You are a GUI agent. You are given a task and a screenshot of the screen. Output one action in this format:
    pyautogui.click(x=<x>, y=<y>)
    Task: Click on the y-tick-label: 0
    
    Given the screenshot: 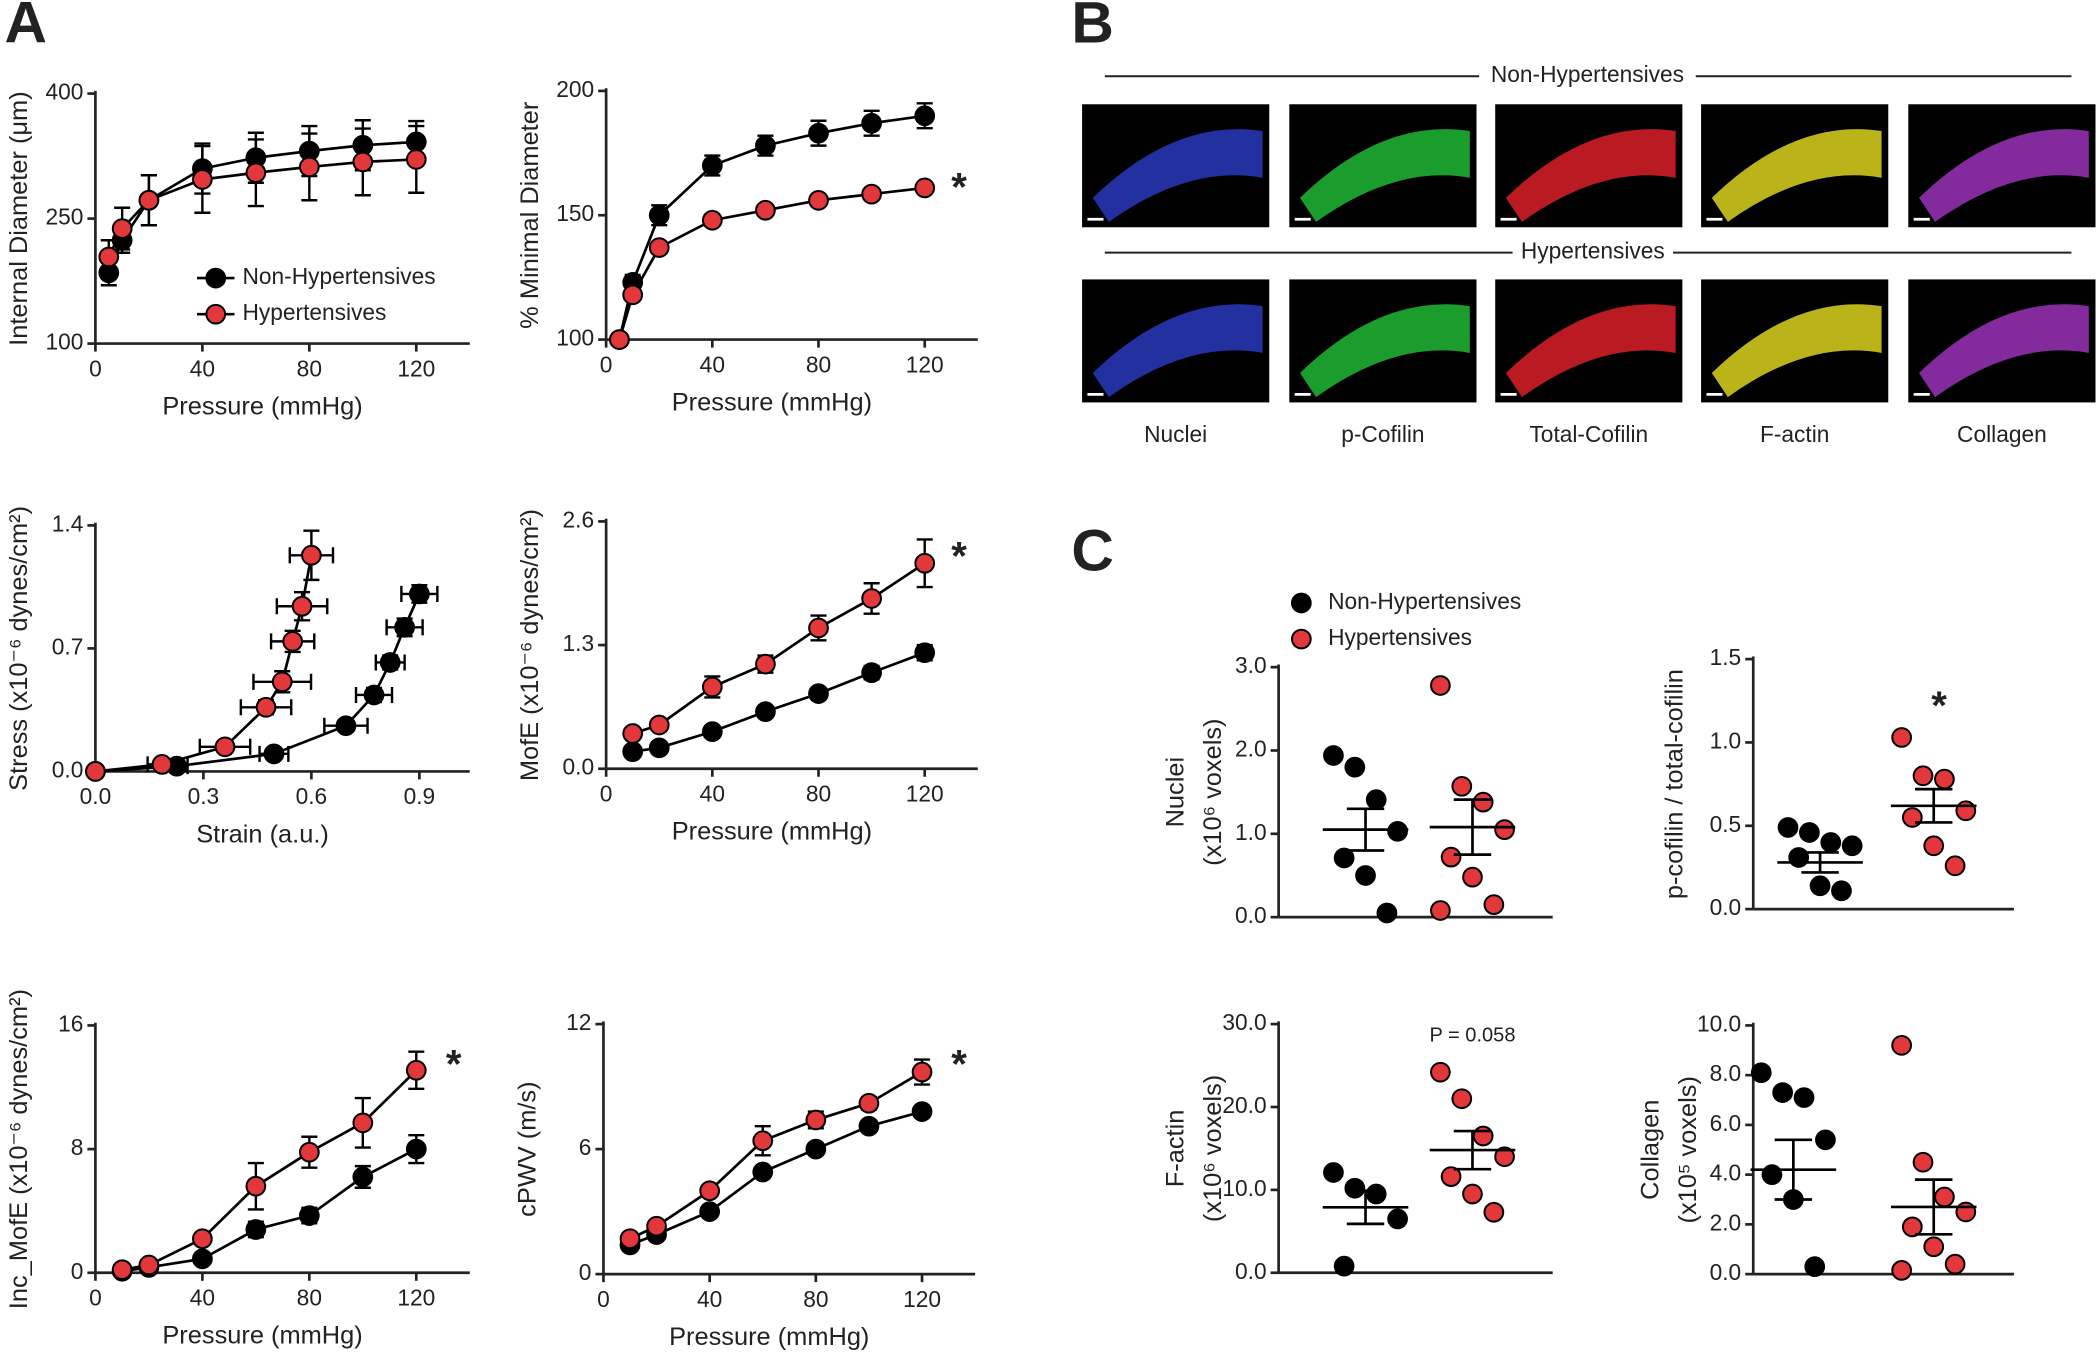 What is the action you would take?
    pyautogui.click(x=585, y=1272)
    